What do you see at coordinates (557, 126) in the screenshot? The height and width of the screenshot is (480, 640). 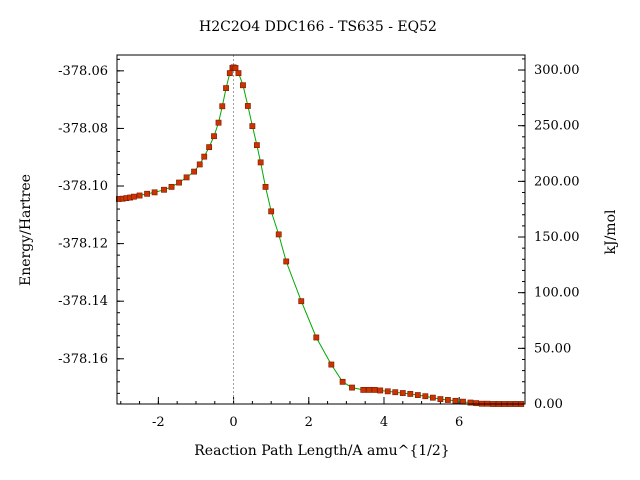 I see `right-tick-label: 250.00` at bounding box center [557, 126].